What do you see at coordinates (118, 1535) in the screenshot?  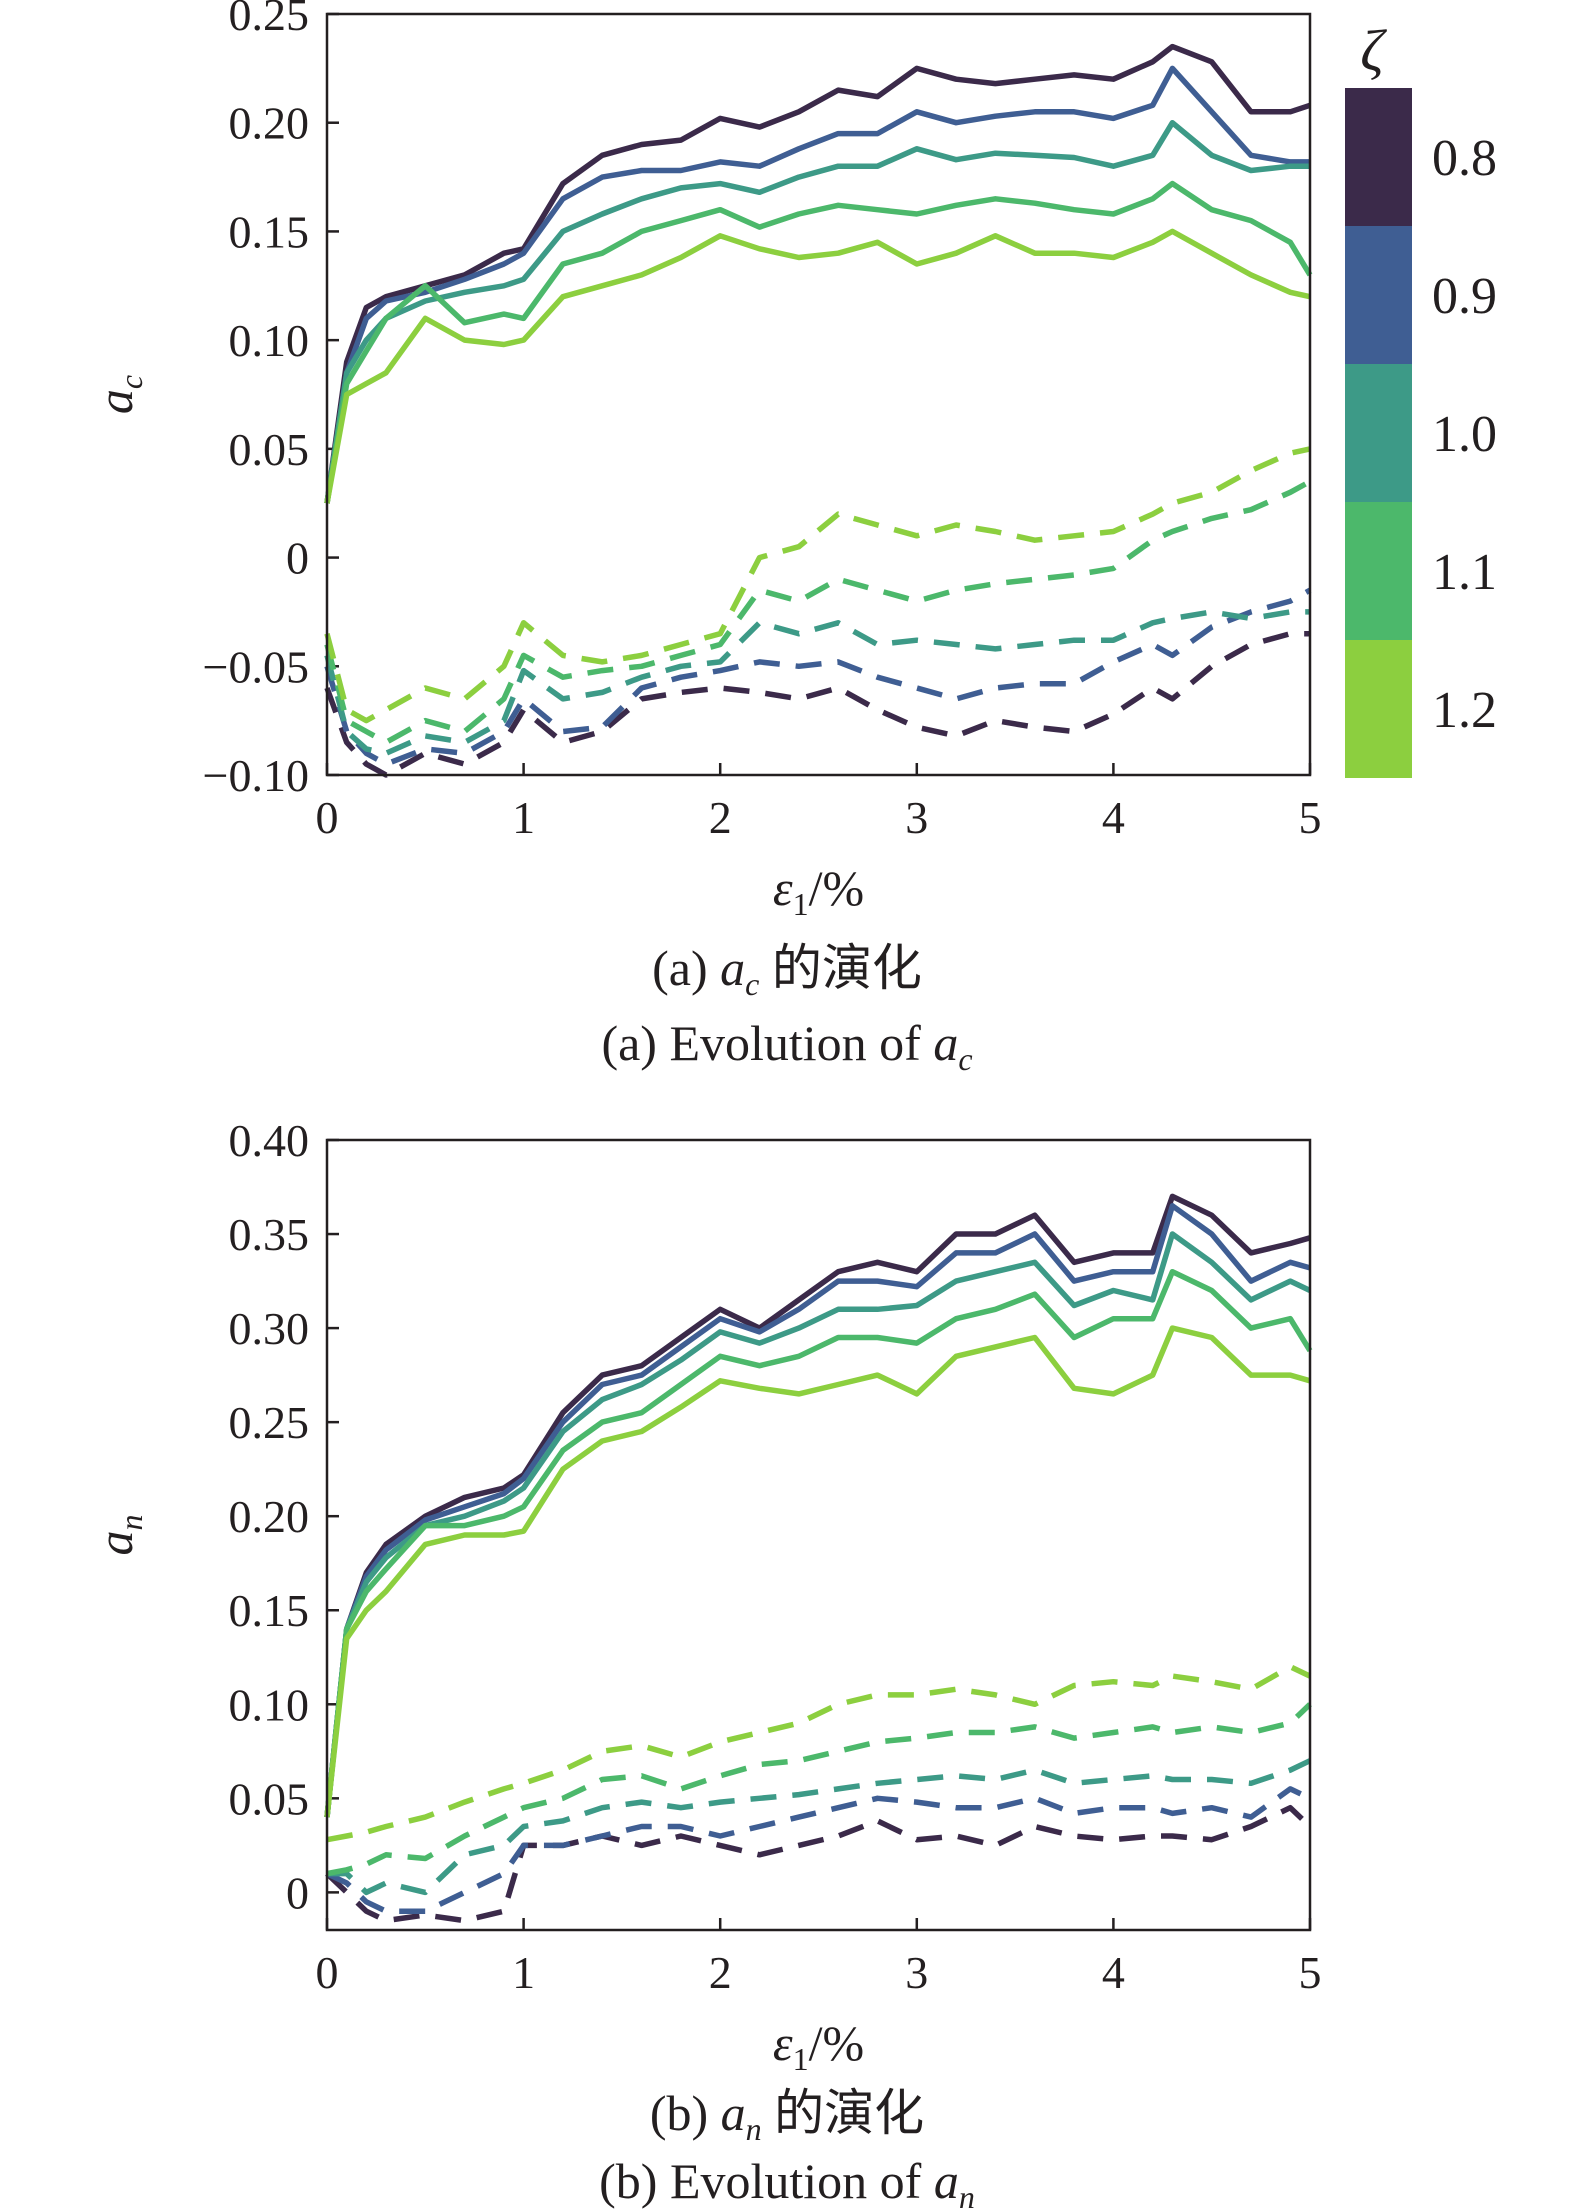 I see `y-axis-label-b: an` at bounding box center [118, 1535].